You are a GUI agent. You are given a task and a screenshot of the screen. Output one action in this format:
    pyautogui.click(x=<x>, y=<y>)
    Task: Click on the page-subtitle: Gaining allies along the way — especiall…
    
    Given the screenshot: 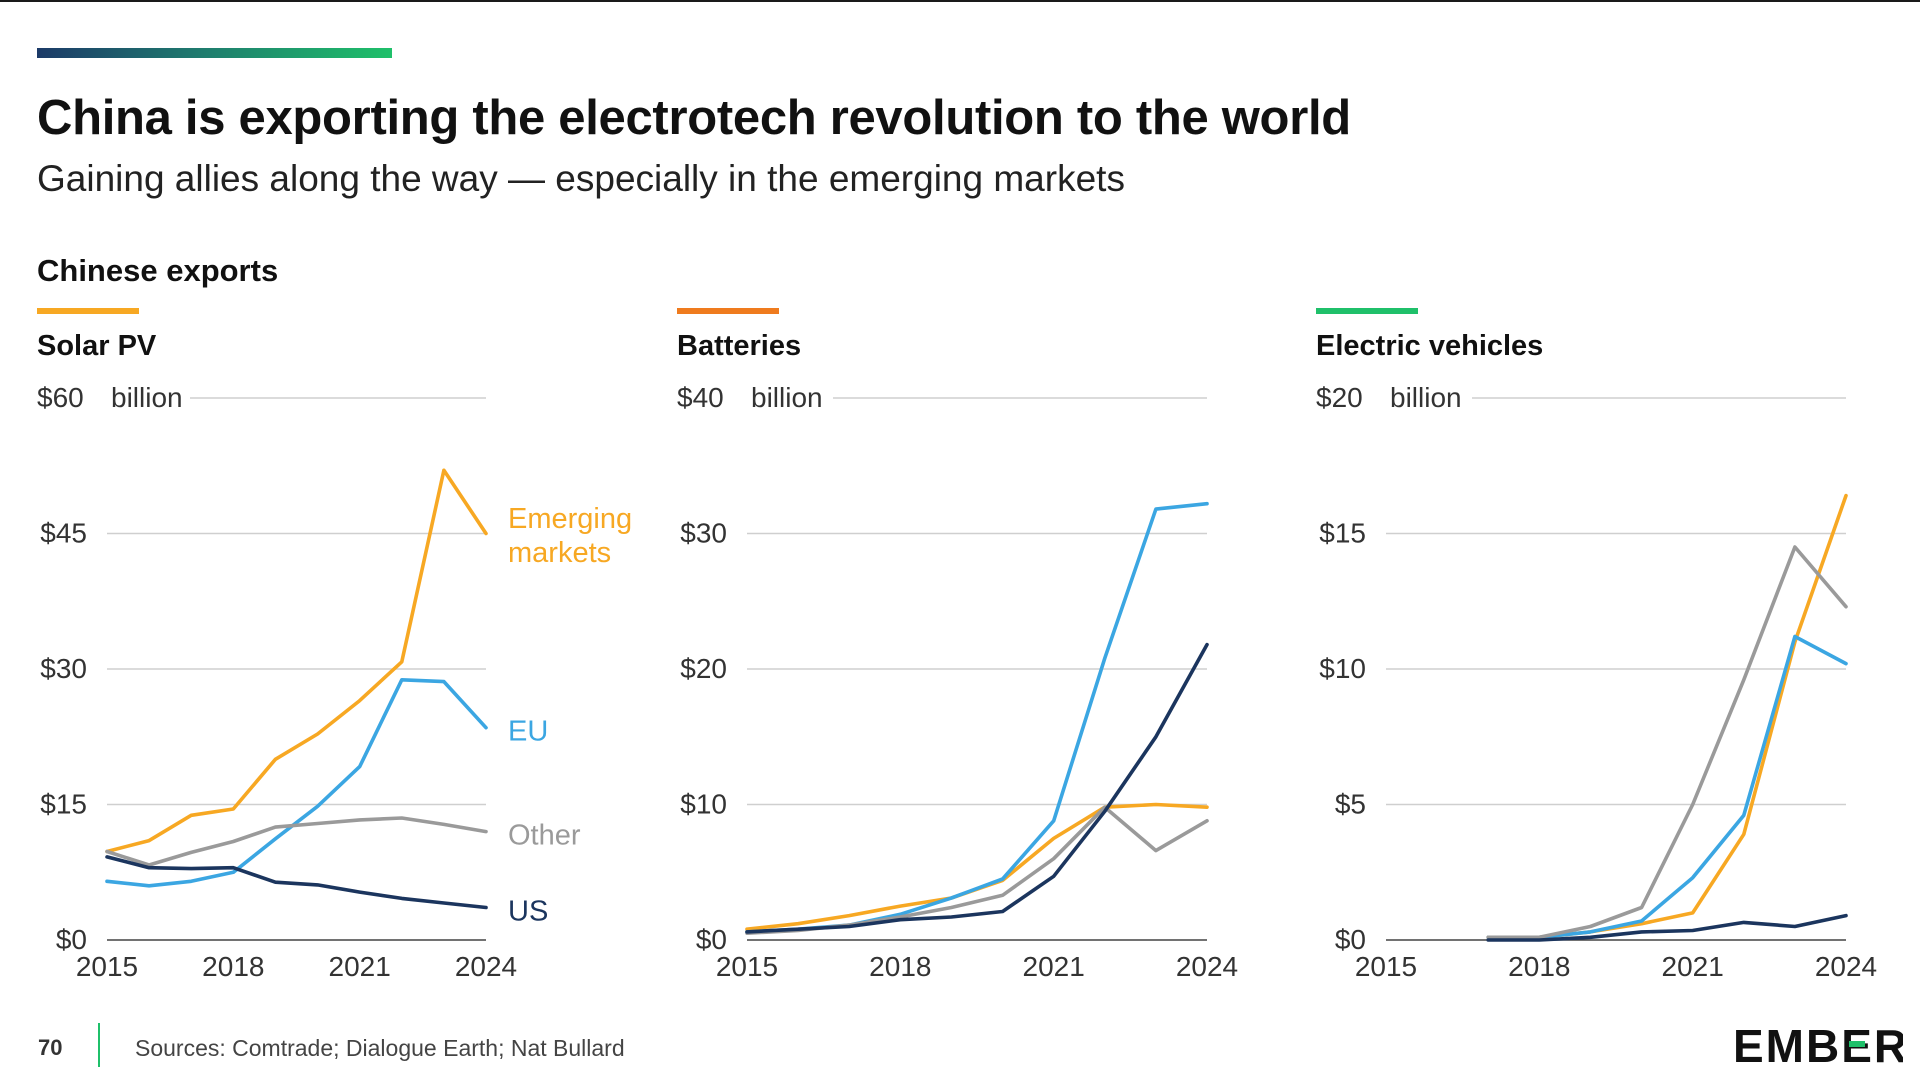 What is the action you would take?
    pyautogui.click(x=581, y=178)
    